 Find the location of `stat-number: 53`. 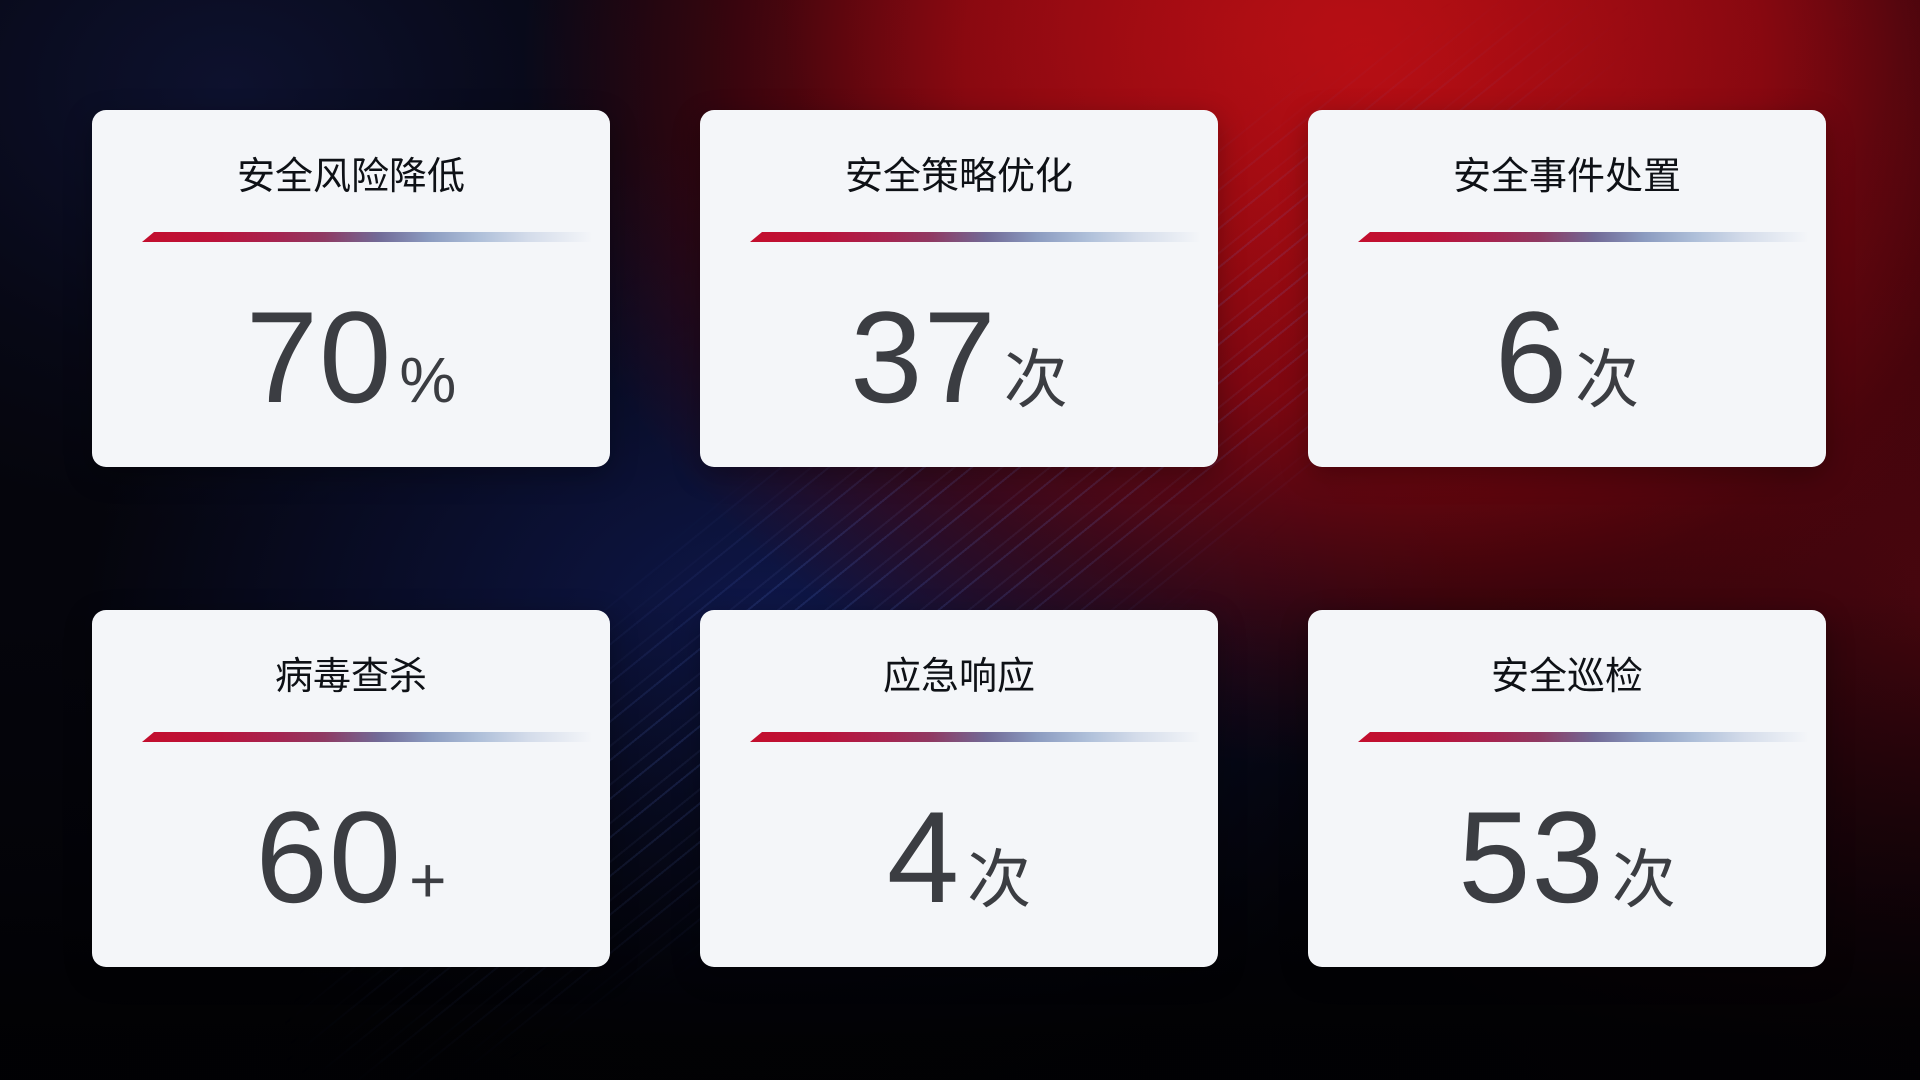

stat-number: 53 is located at coordinates (1531, 857).